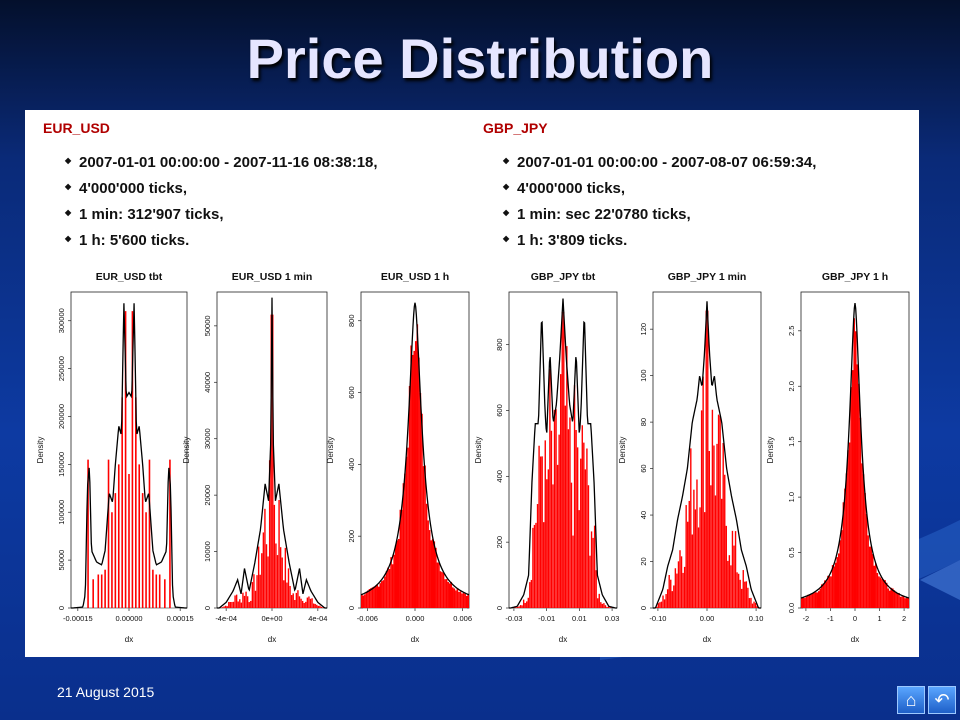 The height and width of the screenshot is (720, 960). I want to click on y-tick-label: 100, so click(643, 375).